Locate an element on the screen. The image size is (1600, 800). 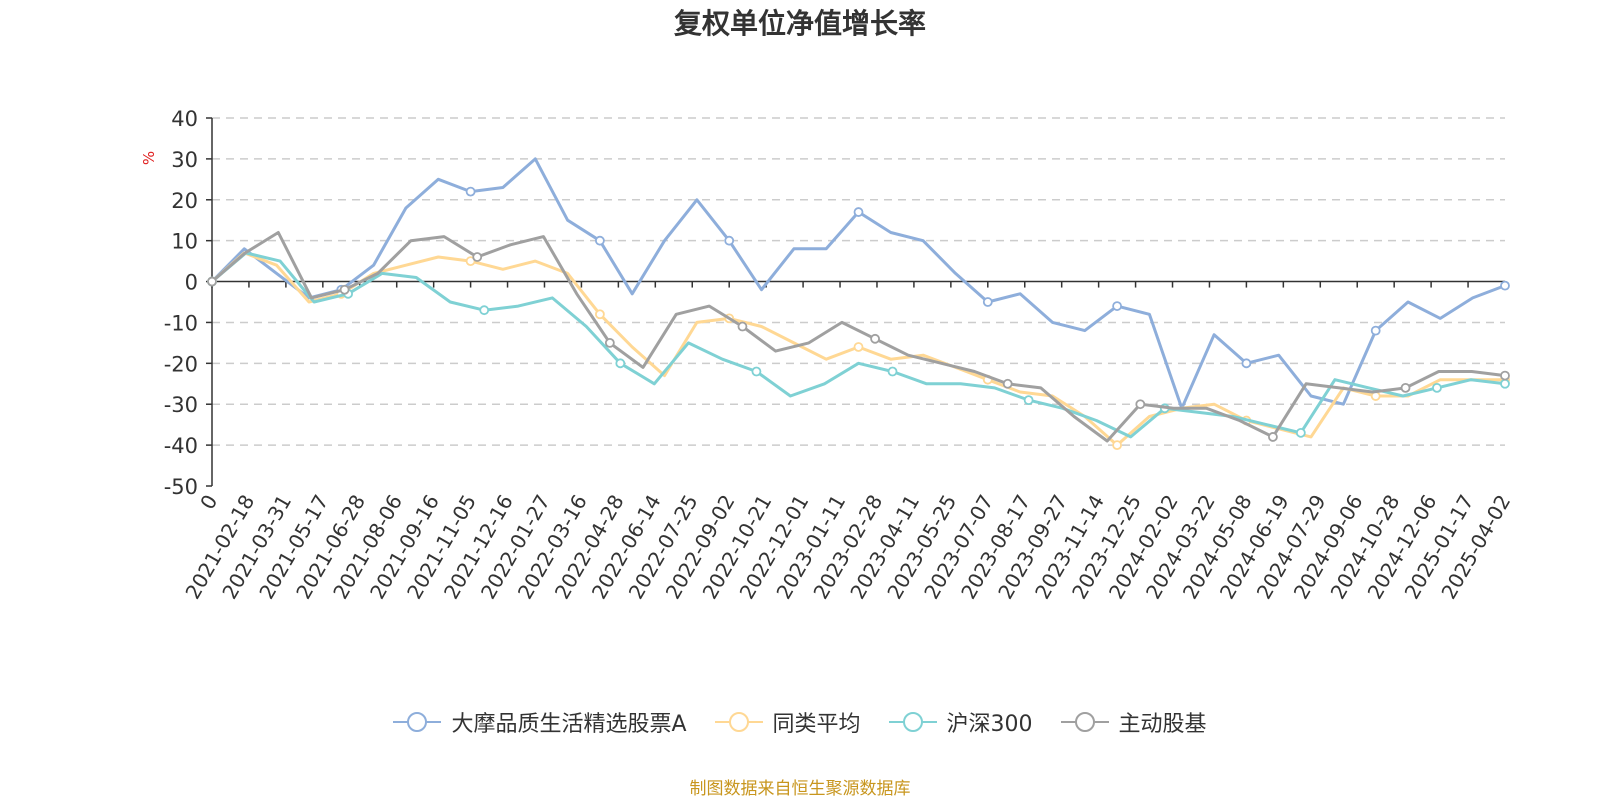
legend-item-csi300: 沪深300 is located at coordinates (960, 722).